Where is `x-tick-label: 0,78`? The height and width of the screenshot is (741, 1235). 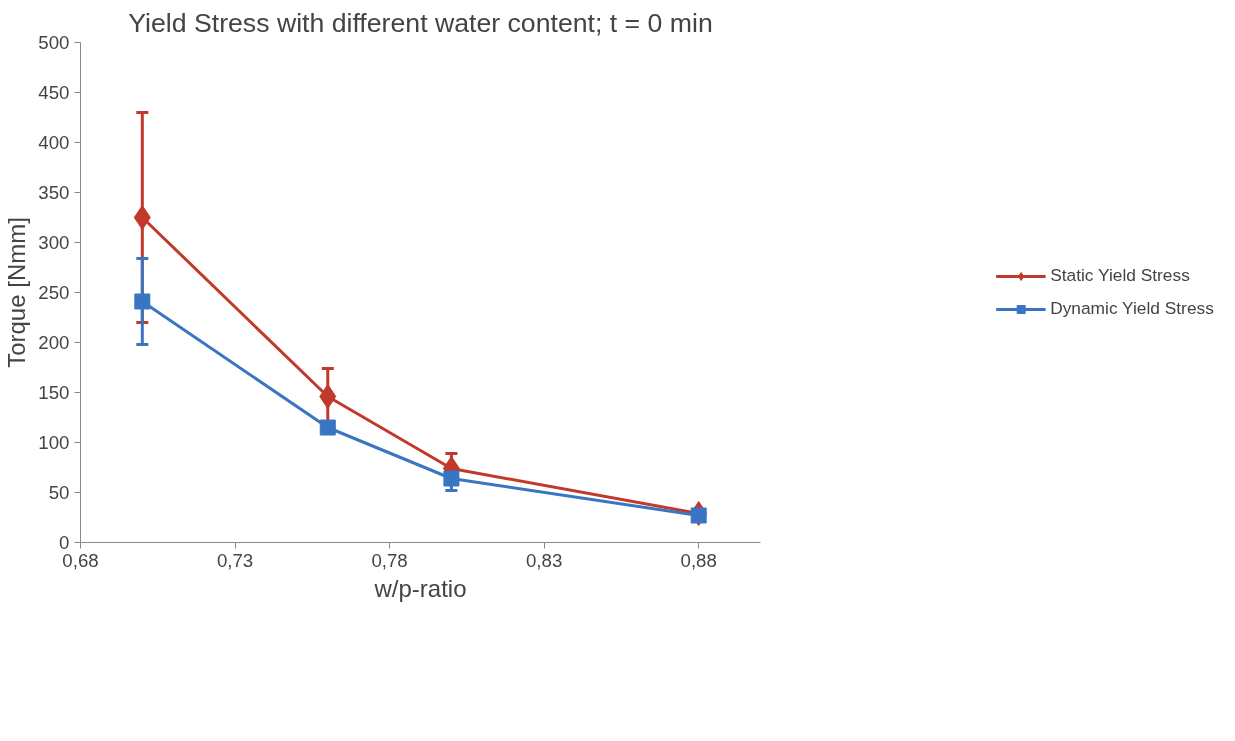 x-tick-label: 0,78 is located at coordinates (389, 560).